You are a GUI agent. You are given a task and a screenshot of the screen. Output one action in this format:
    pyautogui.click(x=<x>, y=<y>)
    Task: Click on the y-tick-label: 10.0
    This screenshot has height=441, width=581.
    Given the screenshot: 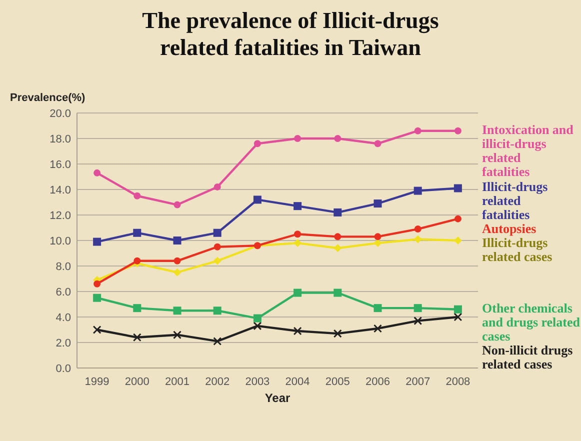 What is the action you would take?
    pyautogui.click(x=60, y=241)
    